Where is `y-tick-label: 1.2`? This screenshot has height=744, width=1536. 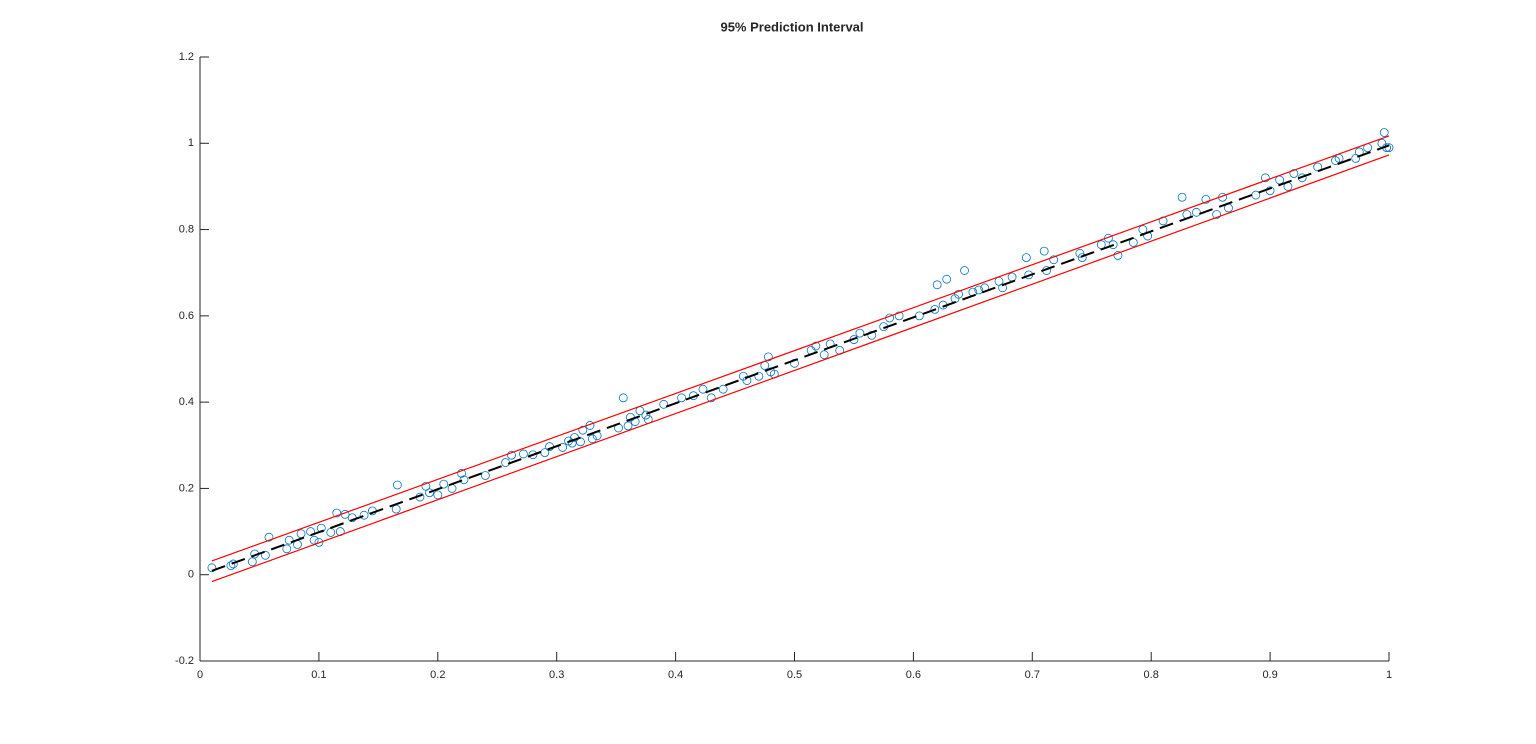
y-tick-label: 1.2 is located at coordinates (186, 57).